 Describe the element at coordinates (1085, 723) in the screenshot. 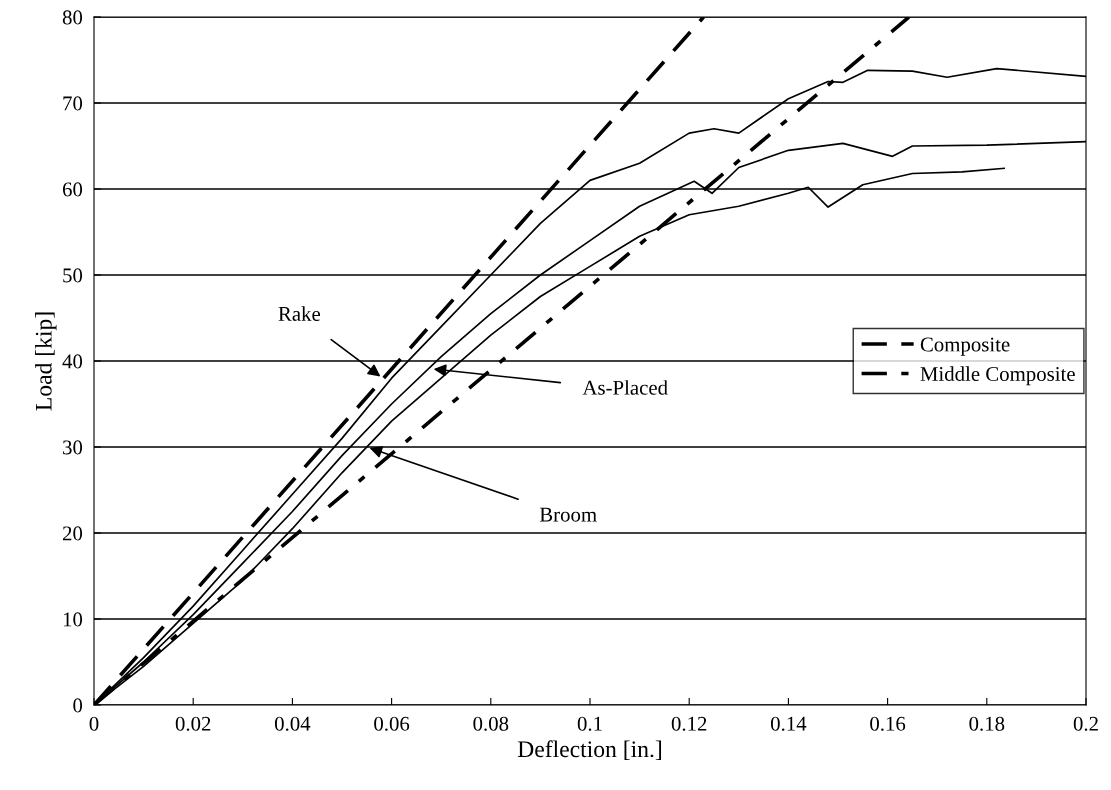

I see `x-tick-label: 0.2` at that location.